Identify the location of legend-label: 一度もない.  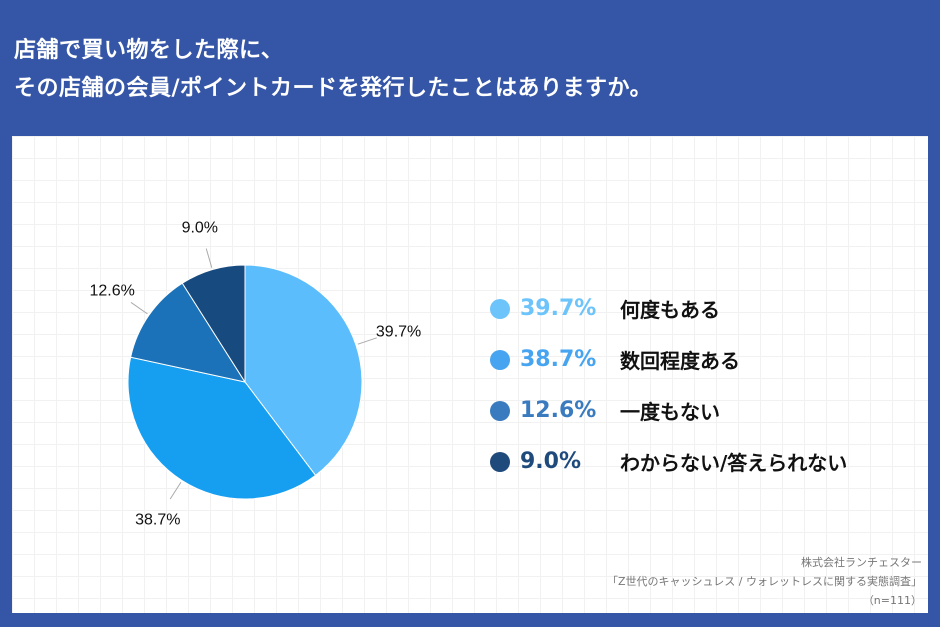
(670, 412).